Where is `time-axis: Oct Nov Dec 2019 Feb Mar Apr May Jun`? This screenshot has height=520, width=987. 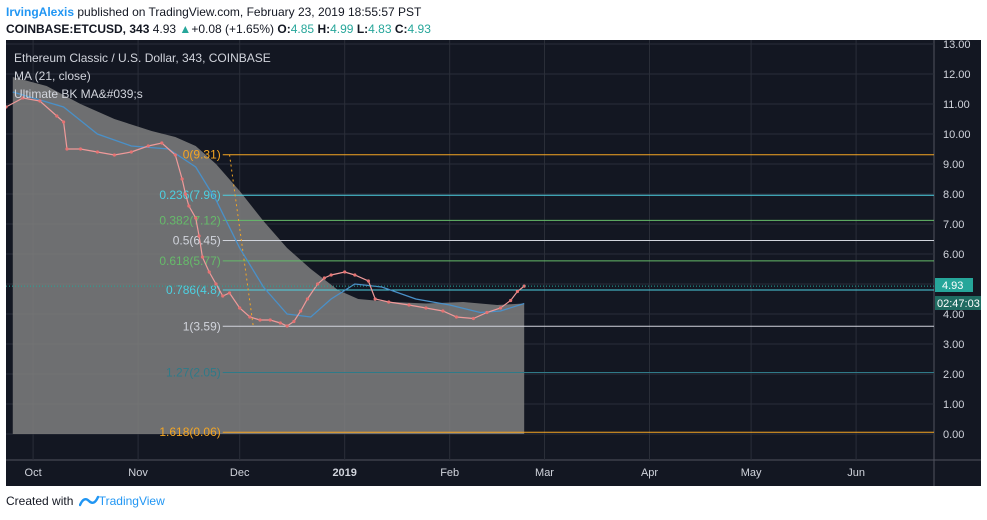 time-axis: Oct Nov Dec 2019 Feb Mar Apr May Jun is located at coordinates (445, 473).